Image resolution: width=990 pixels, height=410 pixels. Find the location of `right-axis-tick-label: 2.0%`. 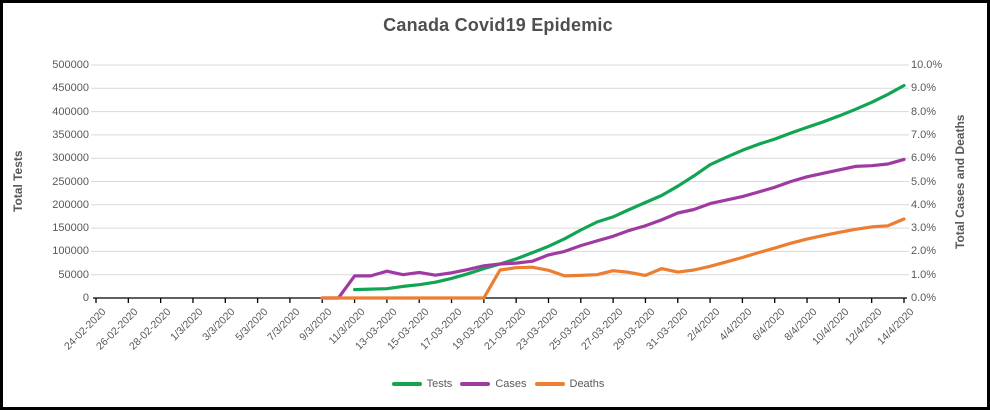

right-axis-tick-label: 2.0% is located at coordinates (924, 251).